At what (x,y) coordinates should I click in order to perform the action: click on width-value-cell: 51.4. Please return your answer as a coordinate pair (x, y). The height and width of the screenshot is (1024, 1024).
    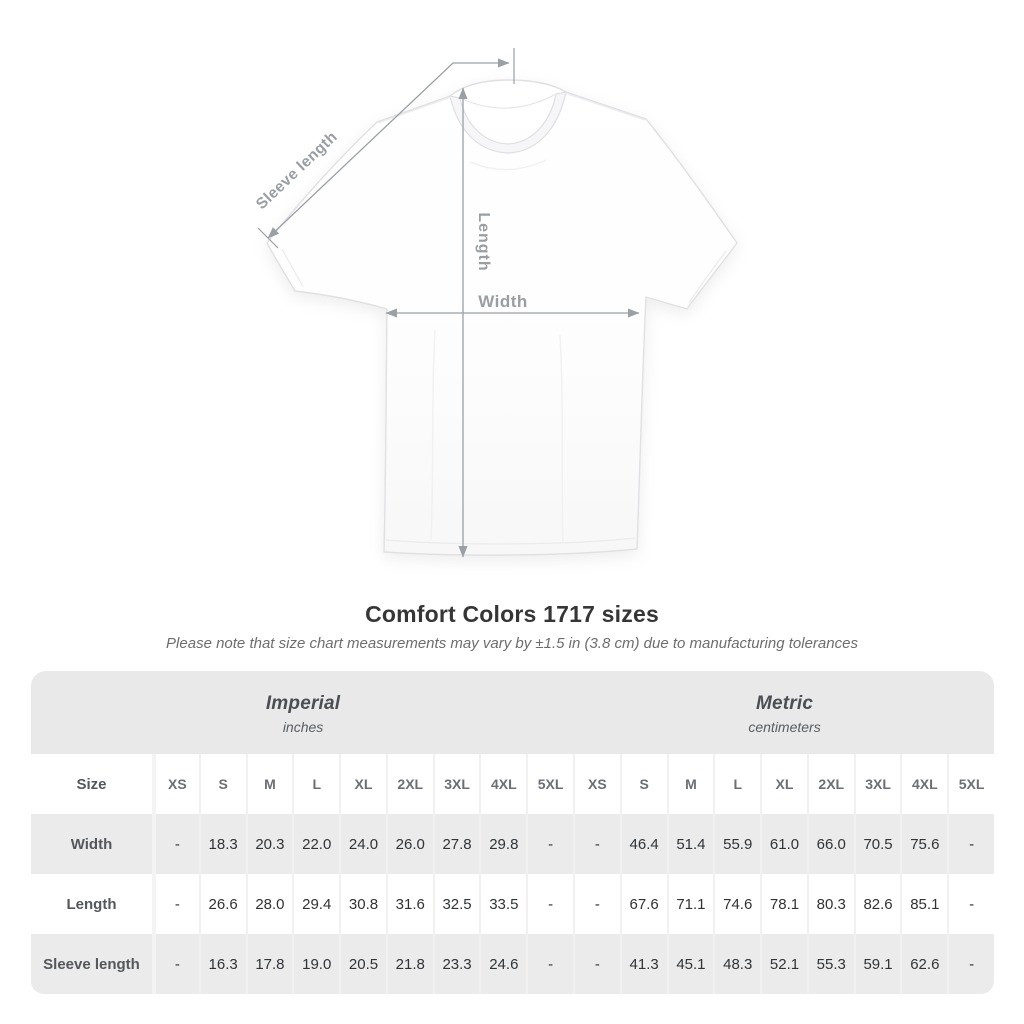
    Looking at the image, I should click on (690, 844).